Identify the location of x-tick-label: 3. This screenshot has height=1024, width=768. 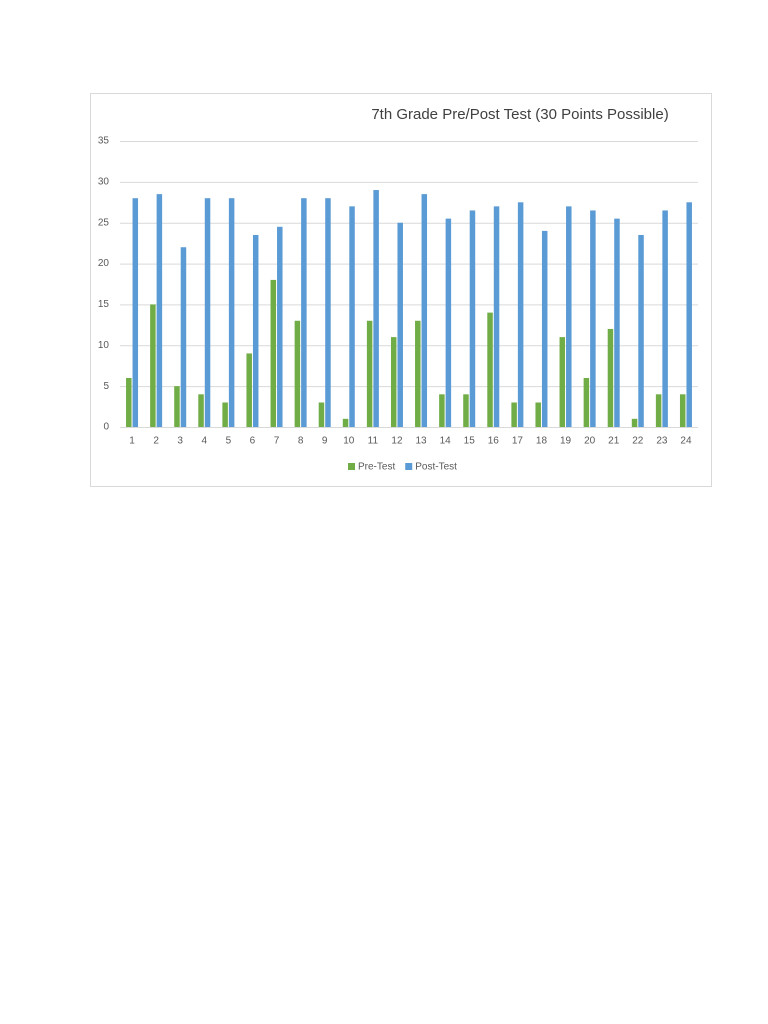
(180, 441).